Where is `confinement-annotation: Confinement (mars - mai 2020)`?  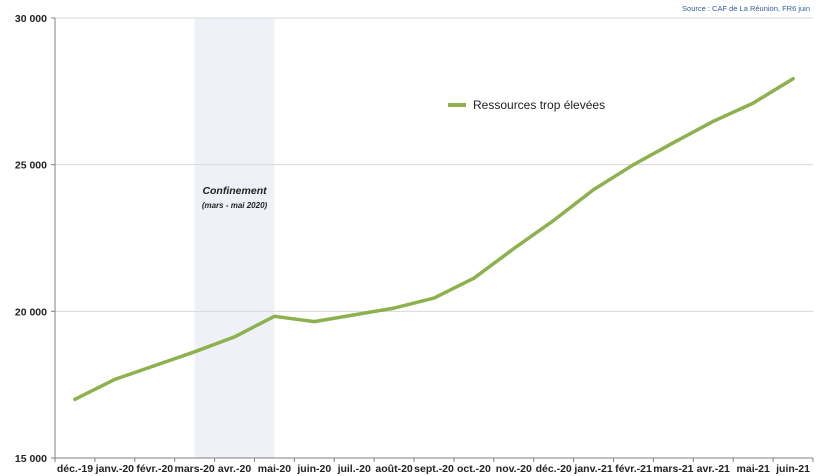
confinement-annotation: Confinement (mars - mai 2020) is located at coordinates (235, 197).